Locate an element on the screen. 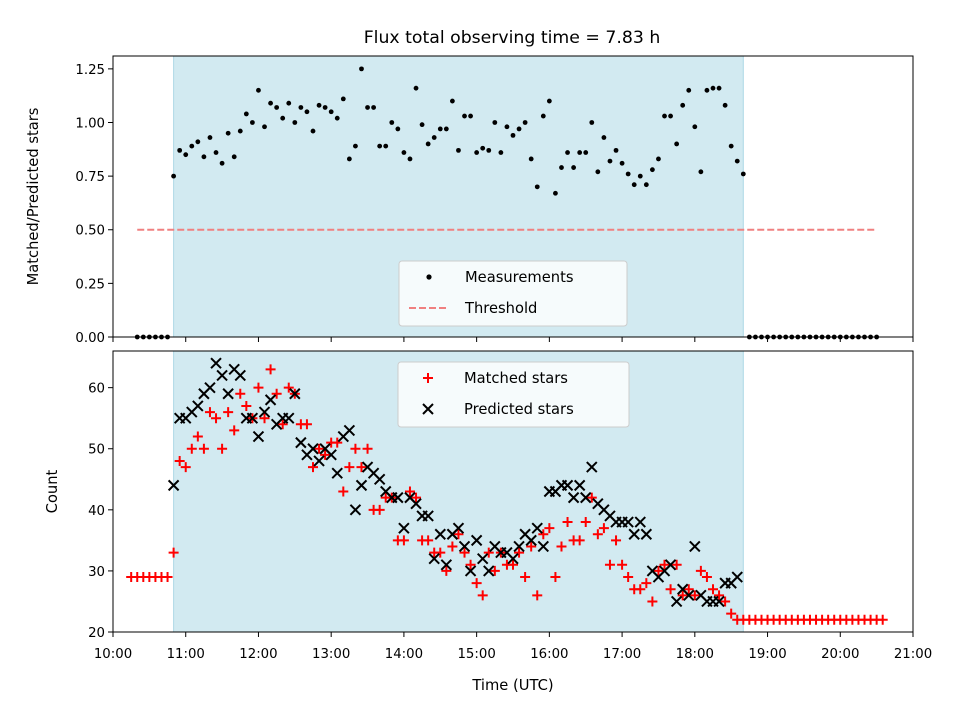  x-tick-label: 18:00 is located at coordinates (695, 654).